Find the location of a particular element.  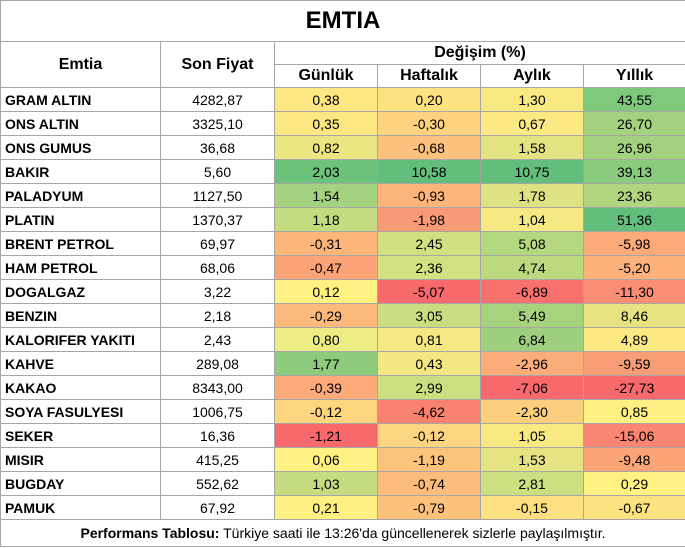

last-price: 67,92 is located at coordinates (217, 507).